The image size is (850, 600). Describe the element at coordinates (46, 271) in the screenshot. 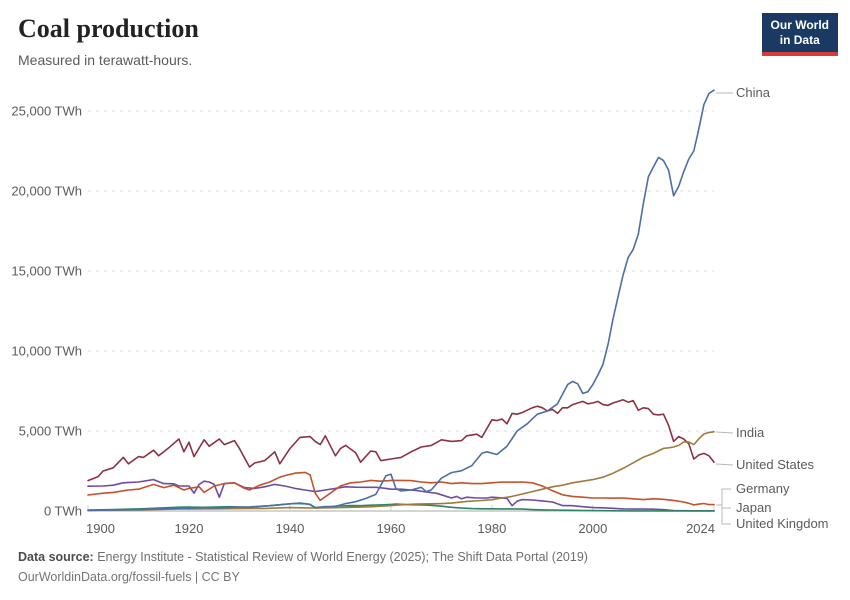

I see `y-axis-tick-label: 15,000 TWh` at that location.